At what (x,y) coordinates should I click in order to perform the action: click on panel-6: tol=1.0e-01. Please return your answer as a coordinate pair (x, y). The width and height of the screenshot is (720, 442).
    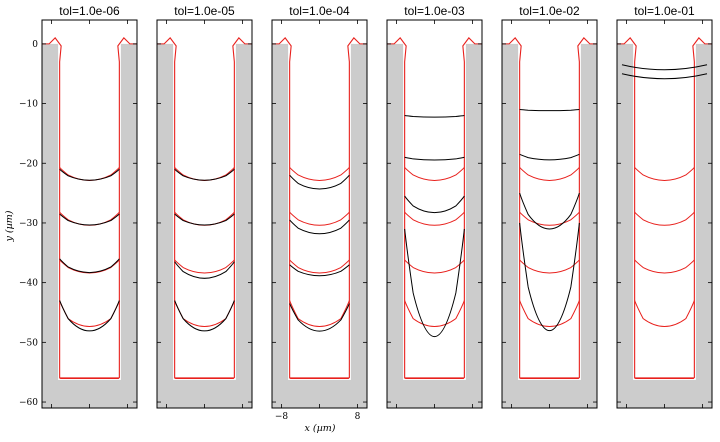
    Looking at the image, I should click on (664, 206).